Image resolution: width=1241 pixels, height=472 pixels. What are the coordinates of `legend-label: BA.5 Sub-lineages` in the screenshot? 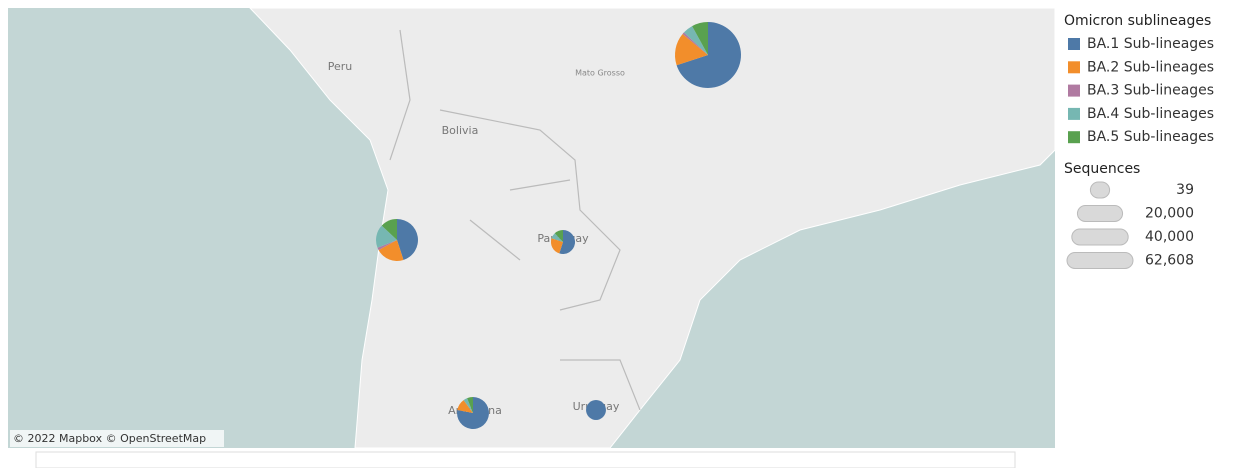 It's located at (1150, 137).